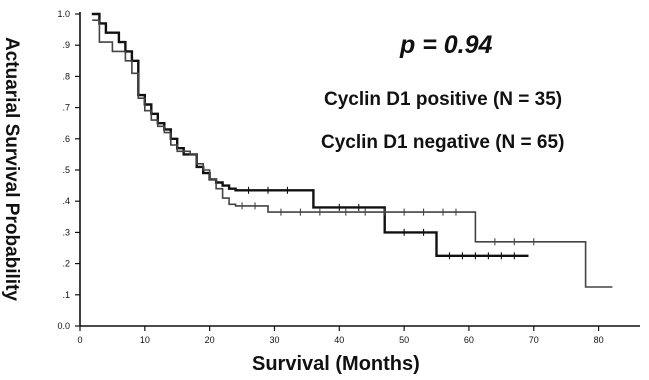  What do you see at coordinates (11, 169) in the screenshot?
I see `y-axis-label: Actuarial Survival Probability` at bounding box center [11, 169].